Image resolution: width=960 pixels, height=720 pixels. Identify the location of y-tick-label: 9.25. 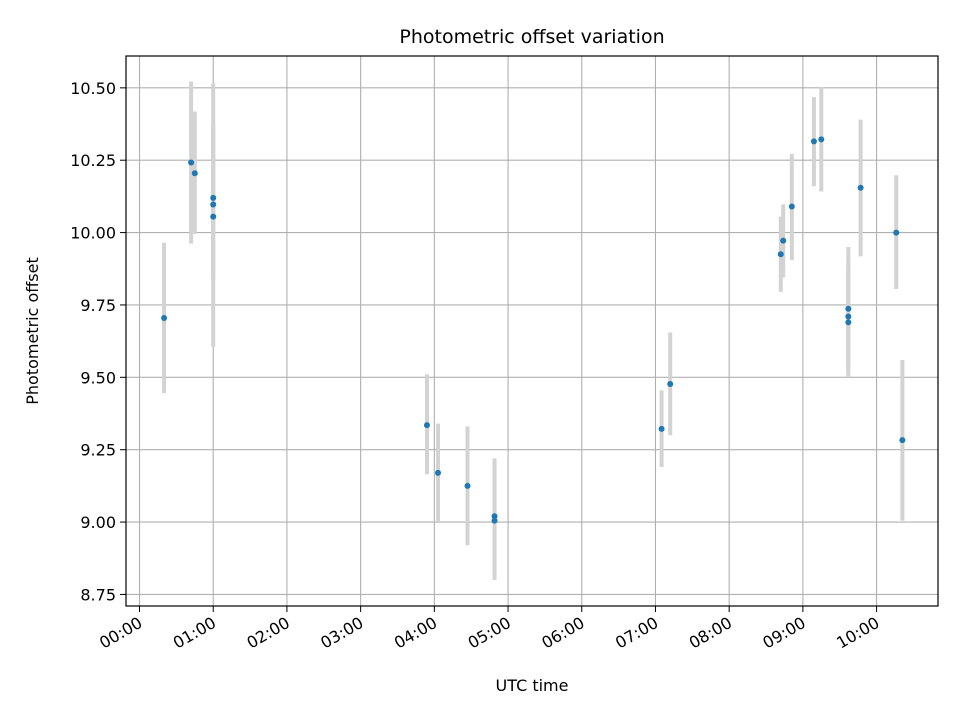
(98, 450).